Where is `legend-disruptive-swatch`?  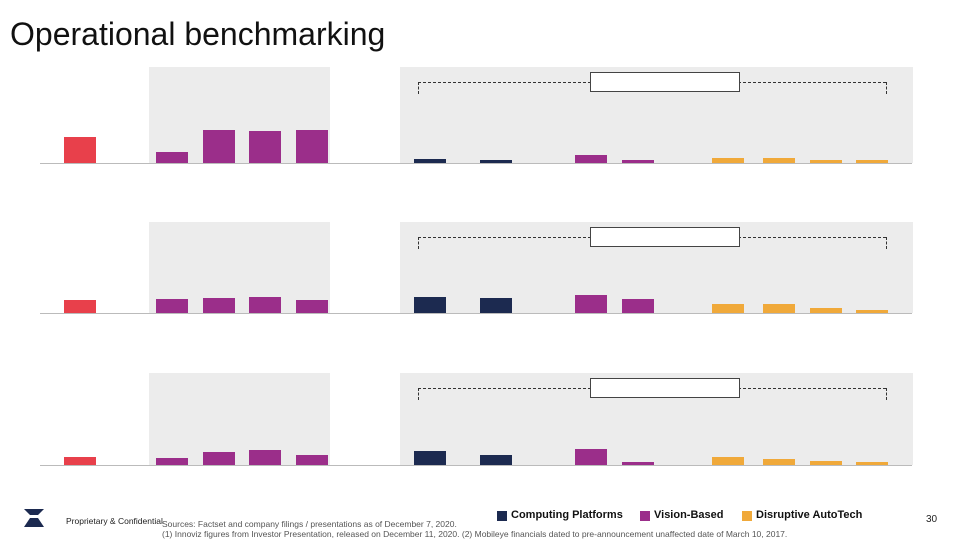 legend-disruptive-swatch is located at coordinates (747, 516).